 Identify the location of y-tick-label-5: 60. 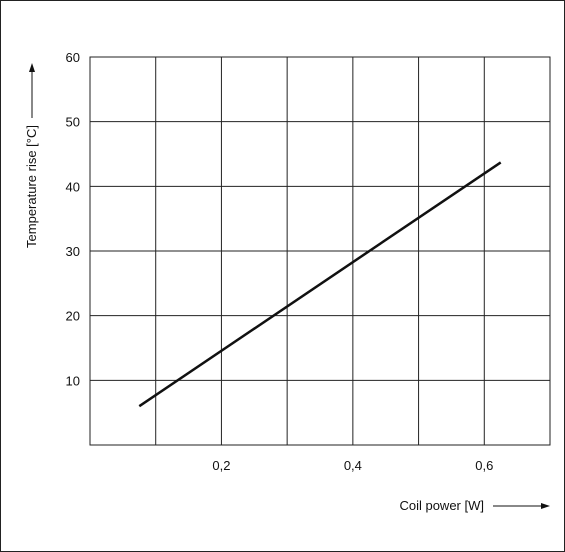
(73, 57).